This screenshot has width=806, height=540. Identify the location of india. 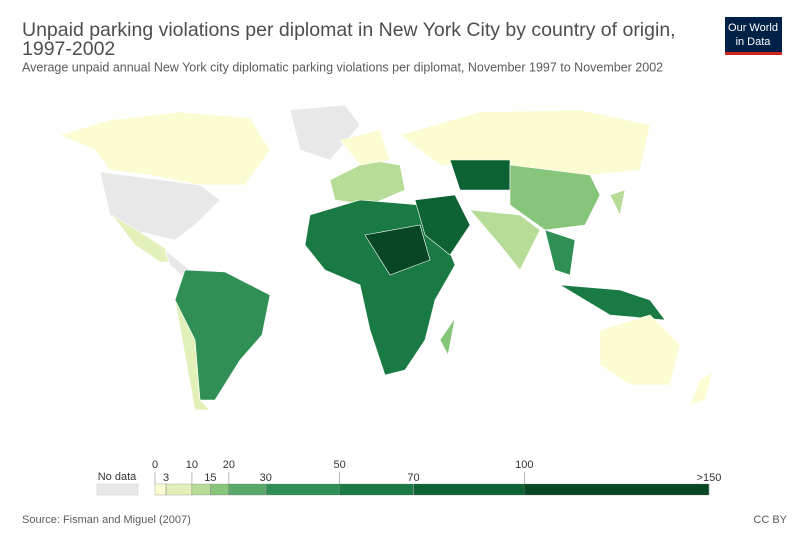
(505, 240).